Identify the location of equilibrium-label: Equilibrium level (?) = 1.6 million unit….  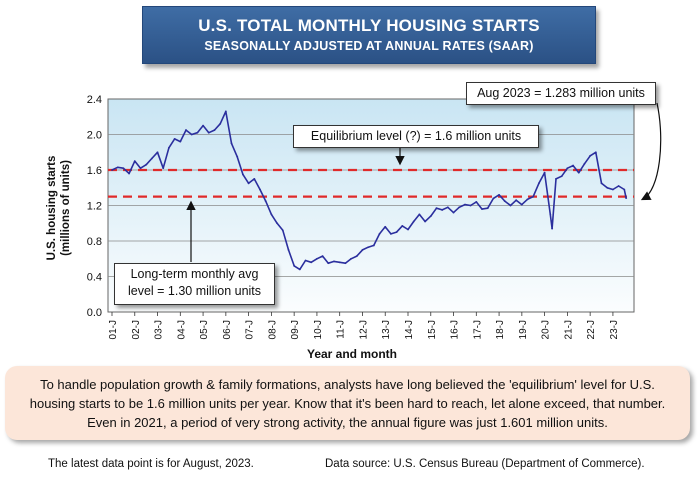
(416, 136).